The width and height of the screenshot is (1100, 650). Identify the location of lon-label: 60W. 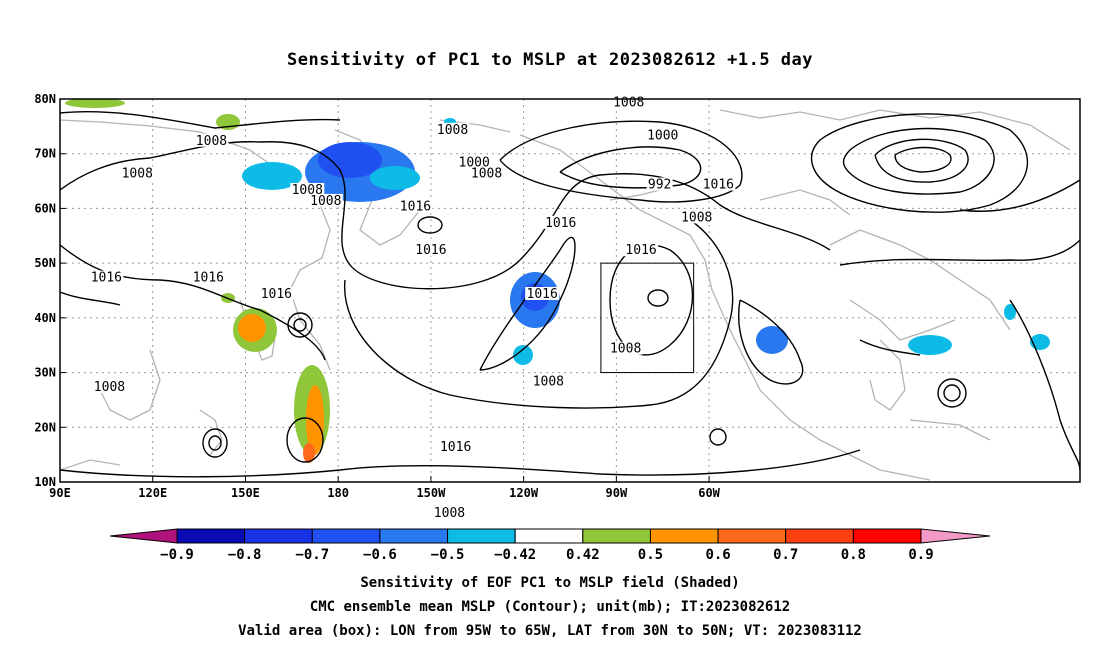
(709, 493).